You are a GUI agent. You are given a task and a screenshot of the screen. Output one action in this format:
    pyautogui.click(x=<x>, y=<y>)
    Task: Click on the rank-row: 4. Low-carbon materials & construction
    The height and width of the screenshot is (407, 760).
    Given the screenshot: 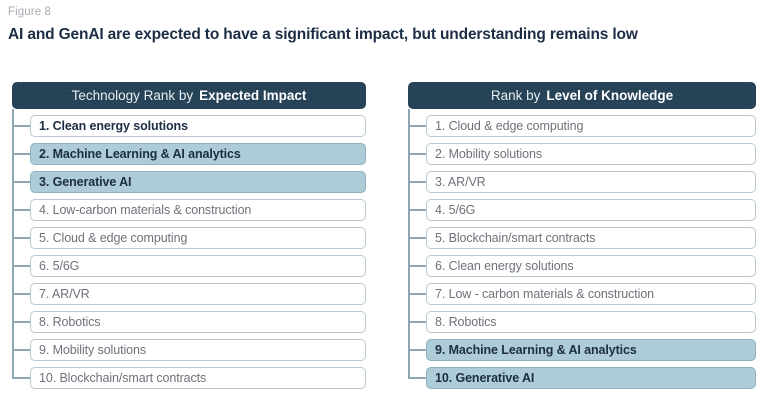 What is the action you would take?
    pyautogui.click(x=198, y=210)
    